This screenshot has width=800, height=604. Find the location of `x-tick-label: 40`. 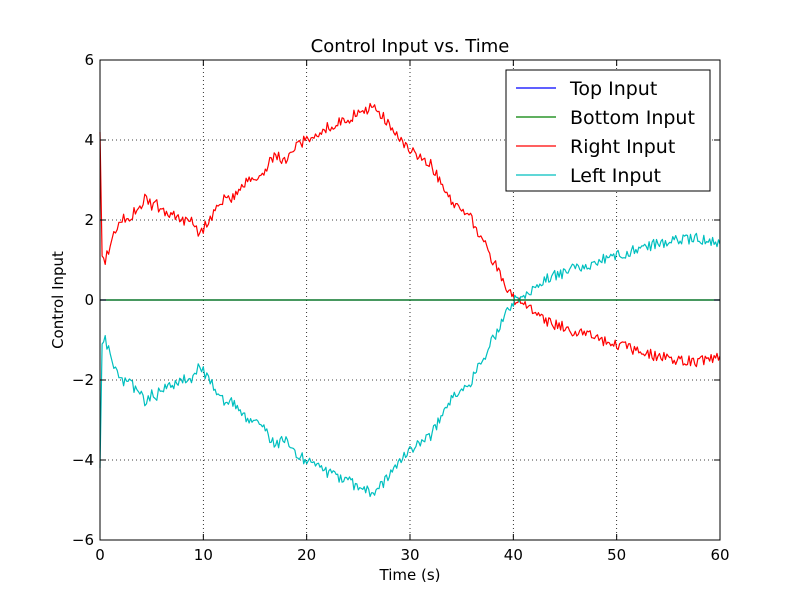

x-tick-label: 40 is located at coordinates (513, 555).